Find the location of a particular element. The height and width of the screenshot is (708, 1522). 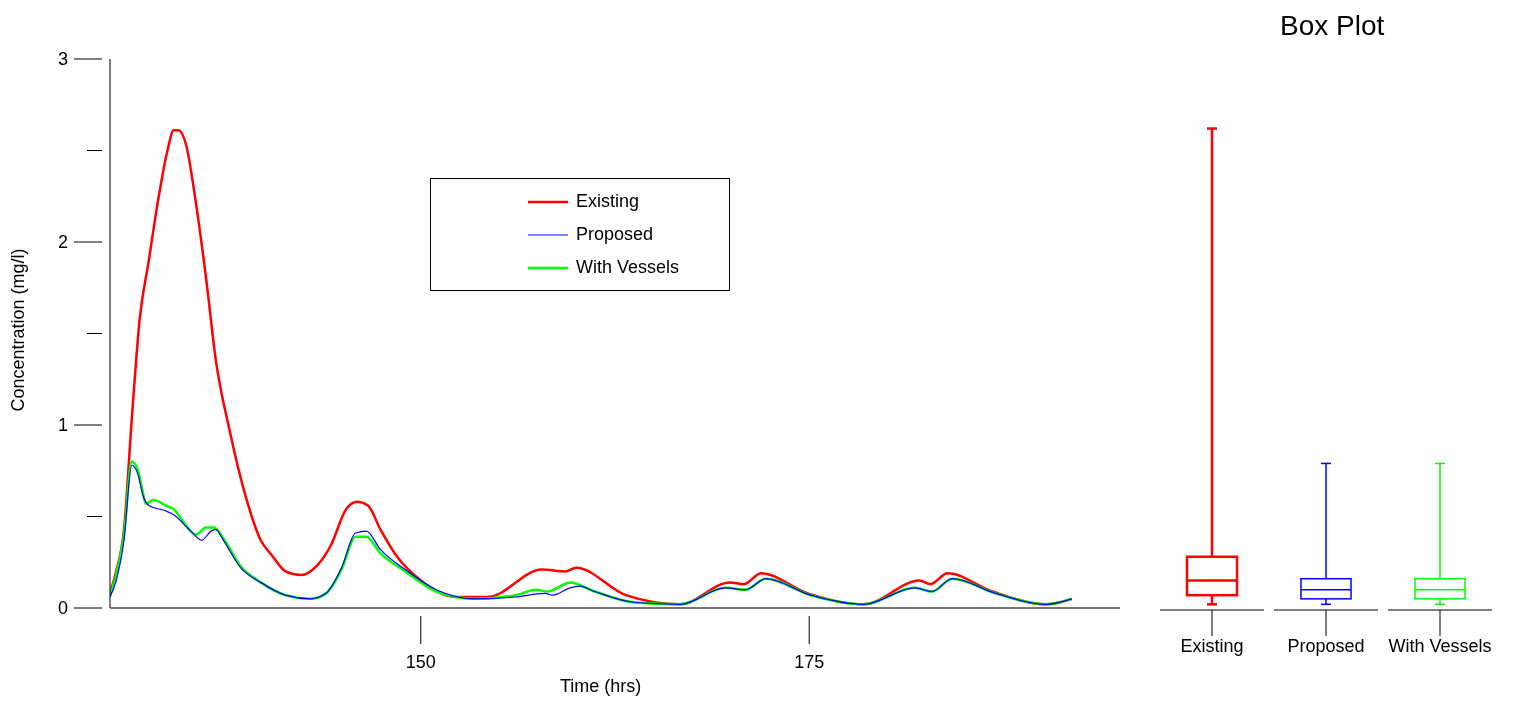

x-tick-label: 150 is located at coordinates (420, 662).